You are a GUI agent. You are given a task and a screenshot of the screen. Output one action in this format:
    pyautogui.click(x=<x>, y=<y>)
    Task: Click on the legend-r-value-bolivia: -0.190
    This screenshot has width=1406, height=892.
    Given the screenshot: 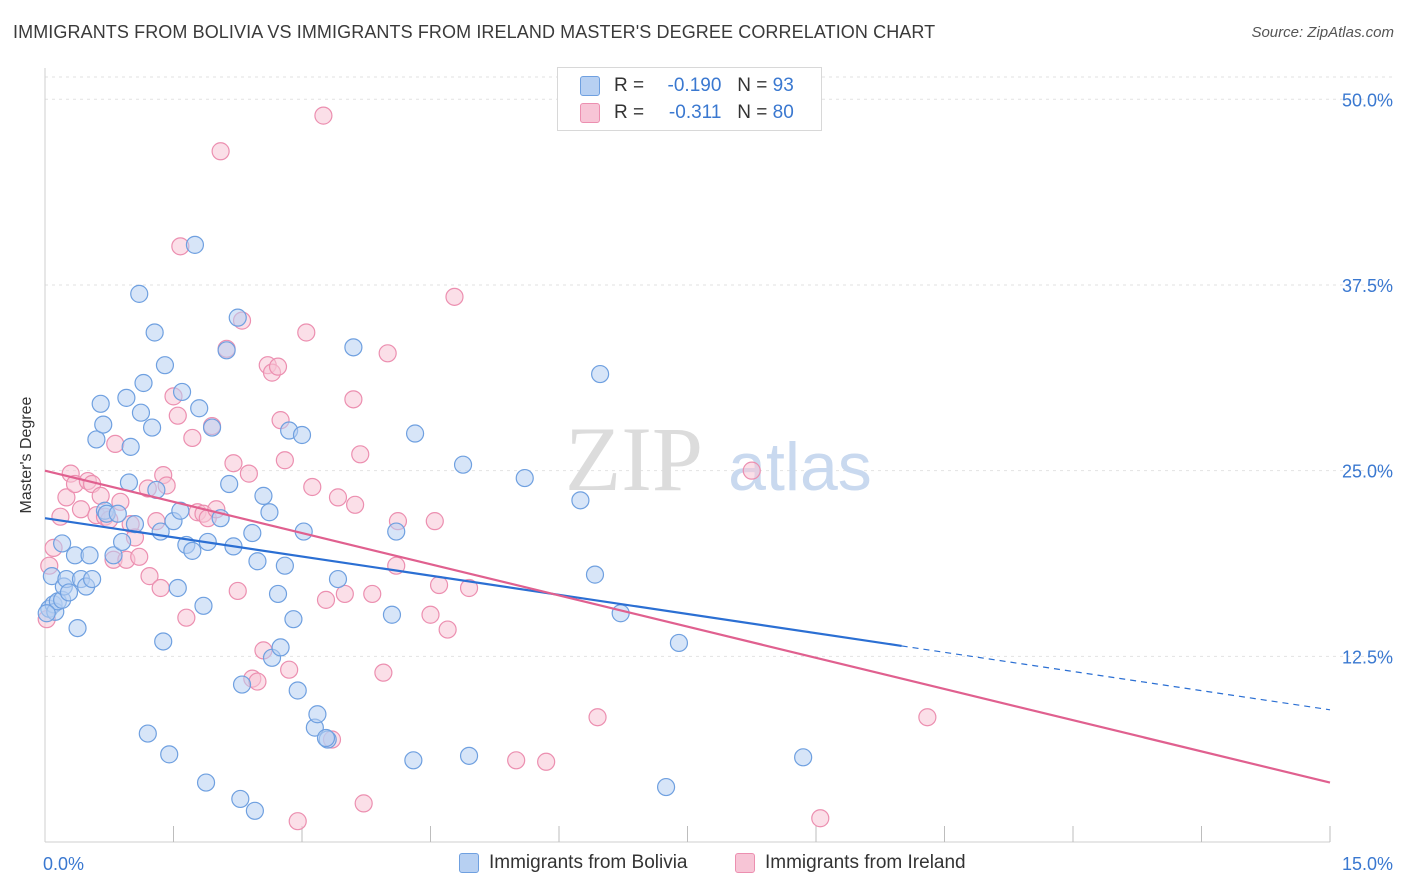 What is the action you would take?
    pyautogui.click(x=694, y=85)
    